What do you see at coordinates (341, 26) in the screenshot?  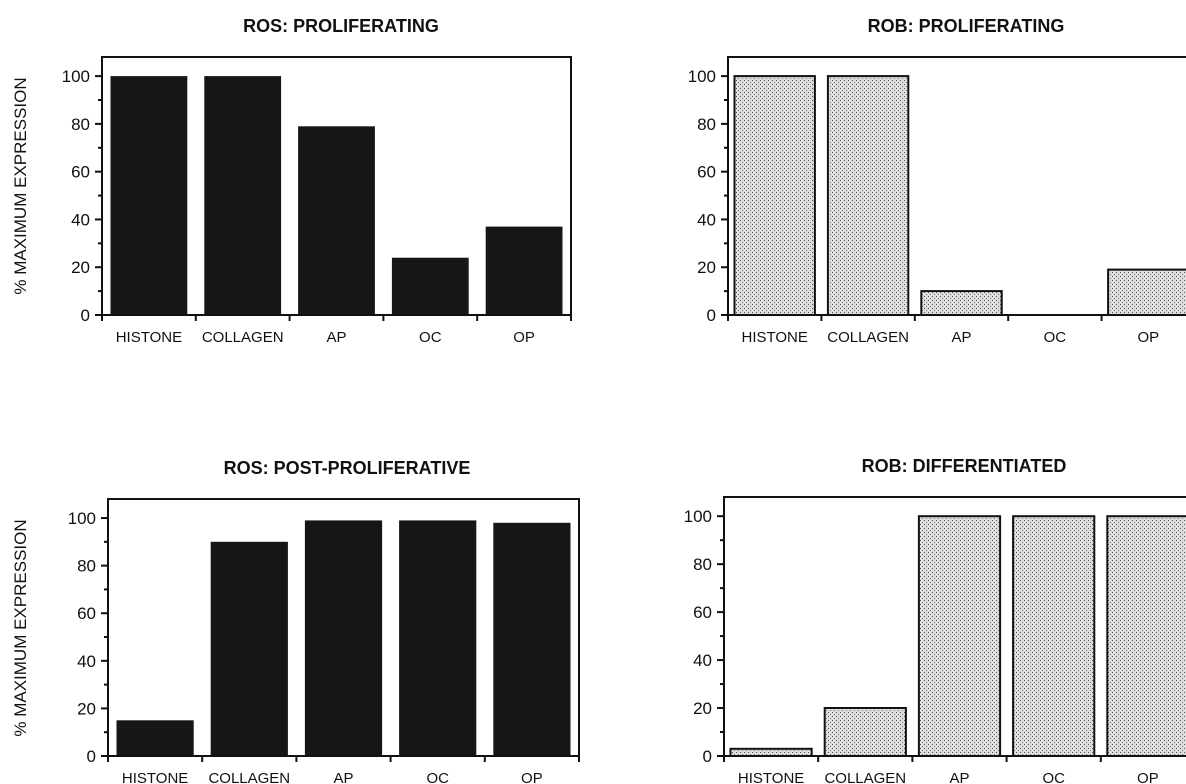 I see `chart-title: ROS: PROLIFERATING` at bounding box center [341, 26].